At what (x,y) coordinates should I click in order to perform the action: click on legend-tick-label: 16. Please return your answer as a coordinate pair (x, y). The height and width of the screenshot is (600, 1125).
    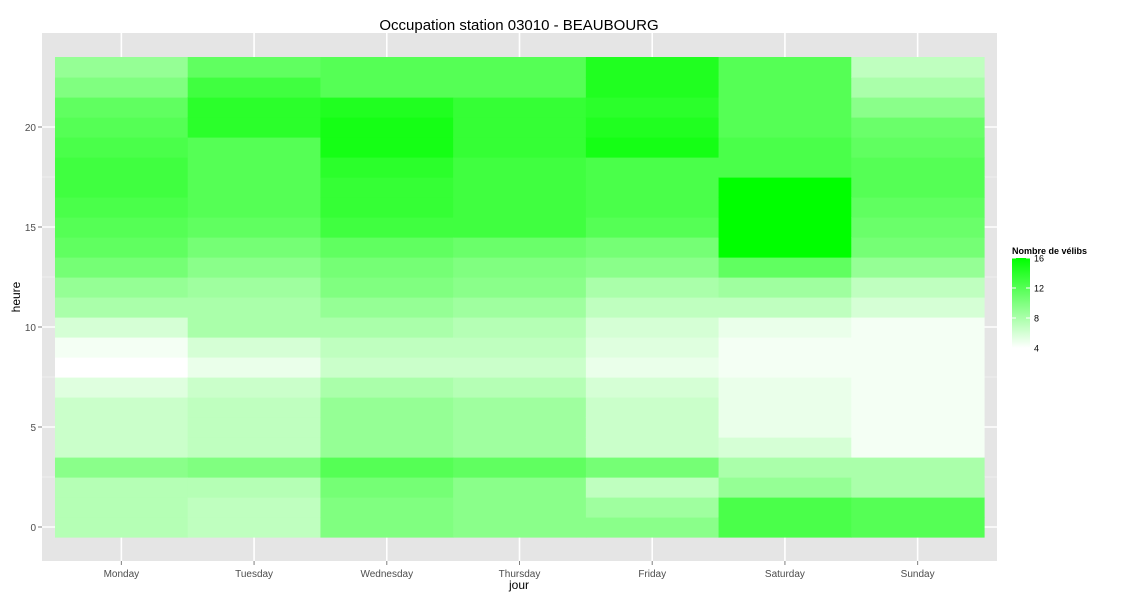
    Looking at the image, I should click on (1039, 259).